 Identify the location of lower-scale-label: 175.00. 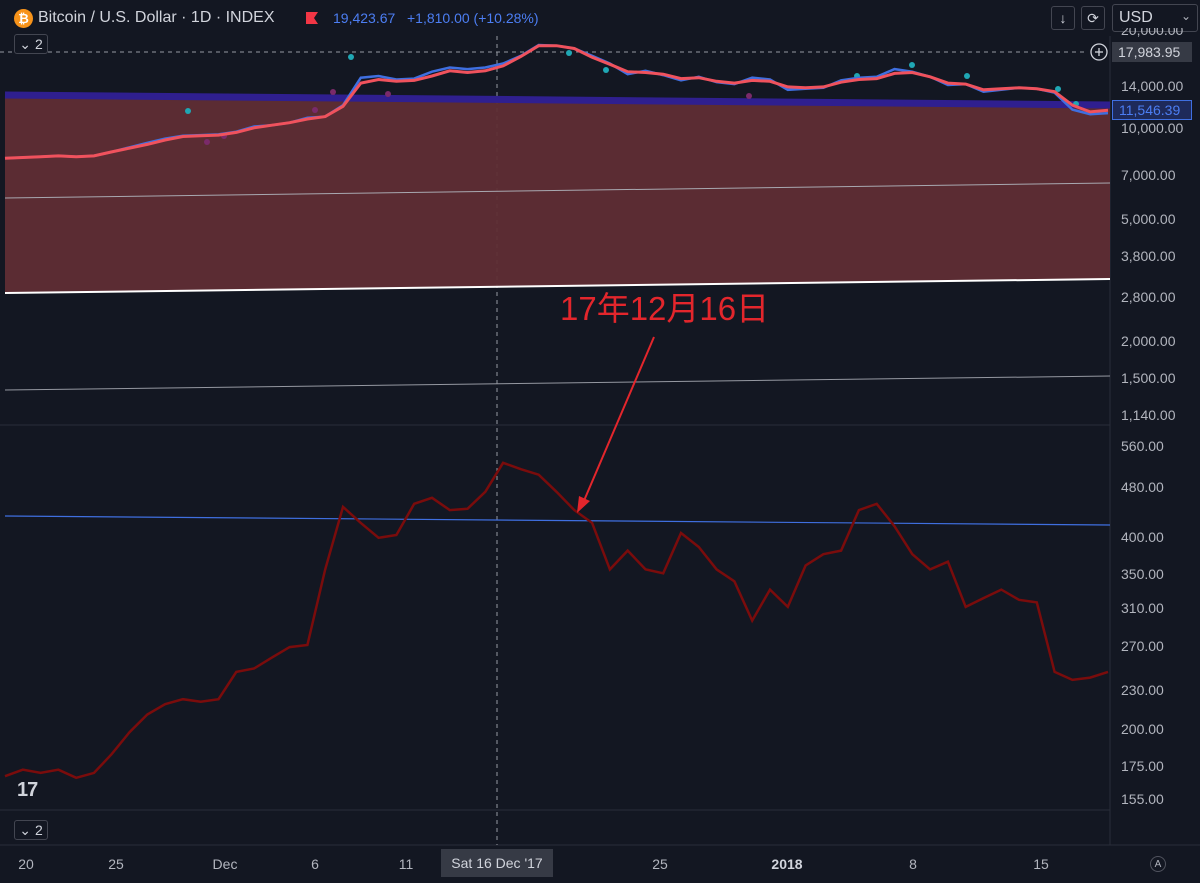
(1142, 766).